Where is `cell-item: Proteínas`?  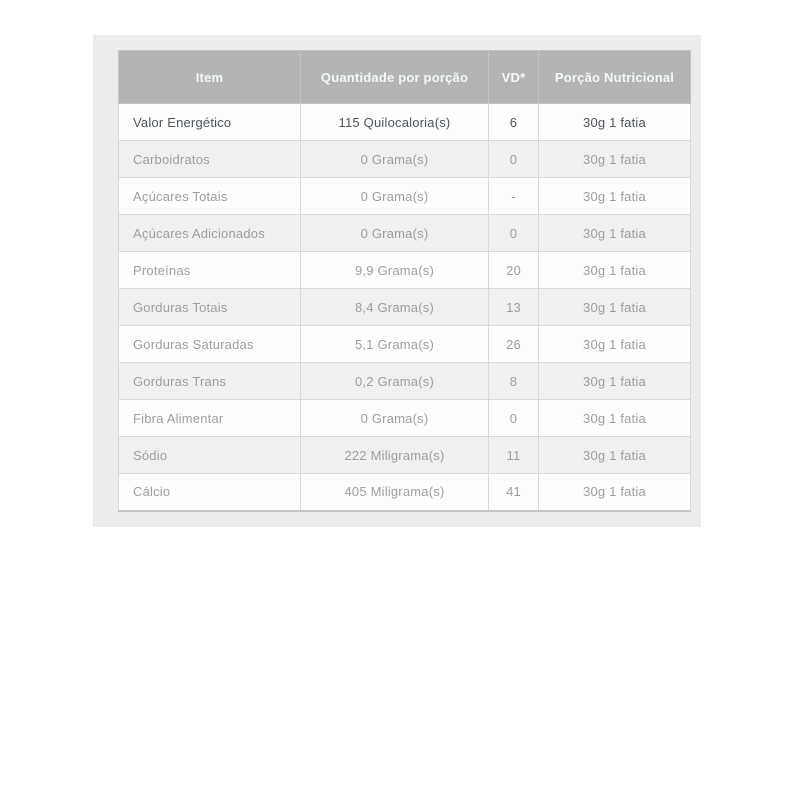
cell-item: Proteínas is located at coordinates (209, 270).